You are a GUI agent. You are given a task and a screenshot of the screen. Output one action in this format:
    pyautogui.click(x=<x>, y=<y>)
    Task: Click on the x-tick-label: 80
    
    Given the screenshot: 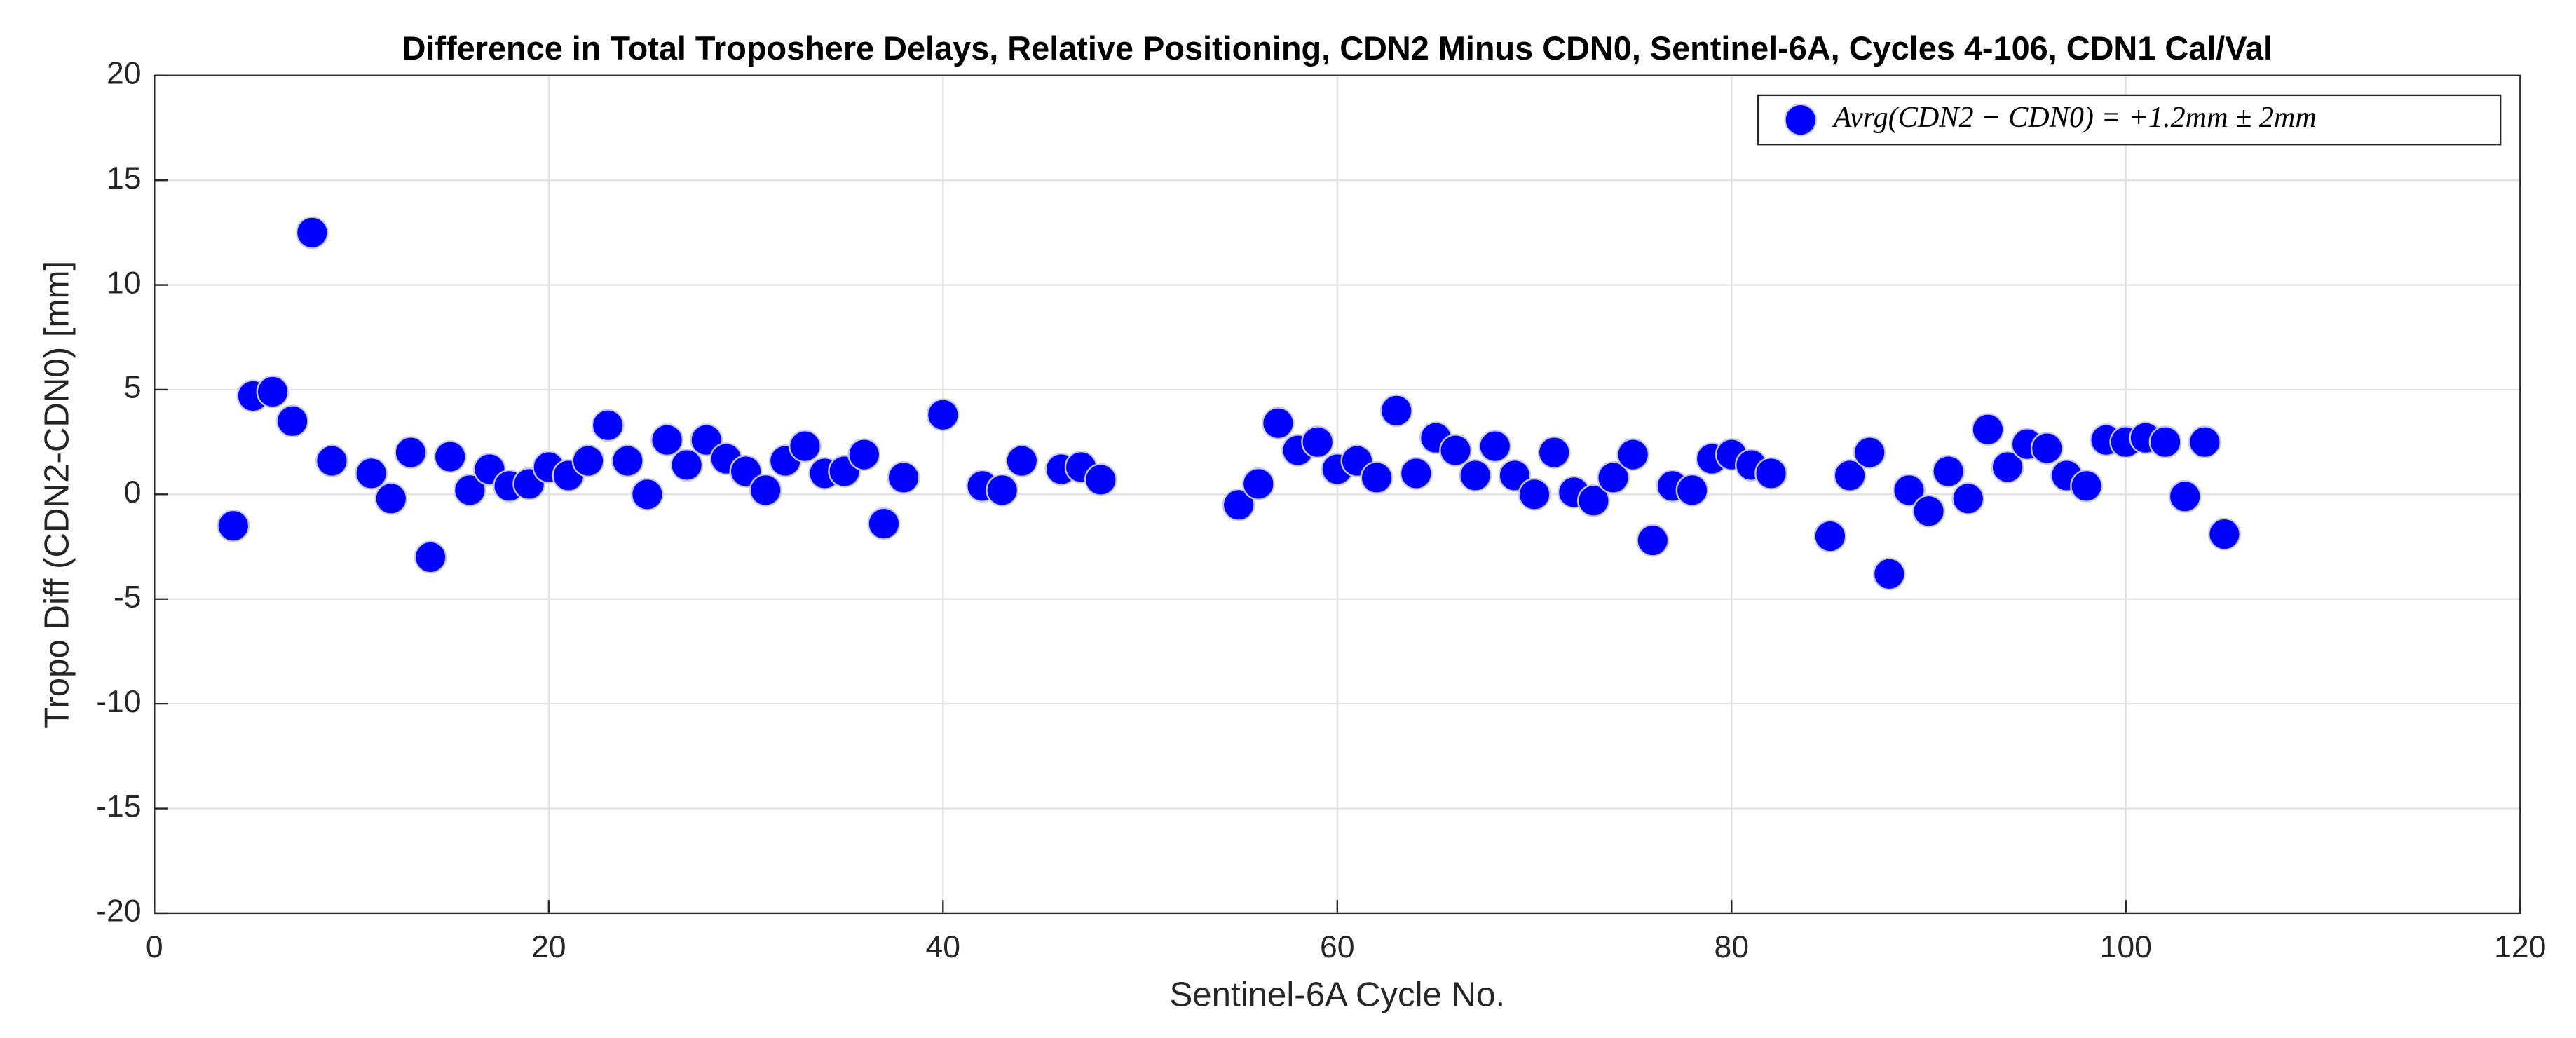 What is the action you would take?
    pyautogui.click(x=1732, y=947)
    